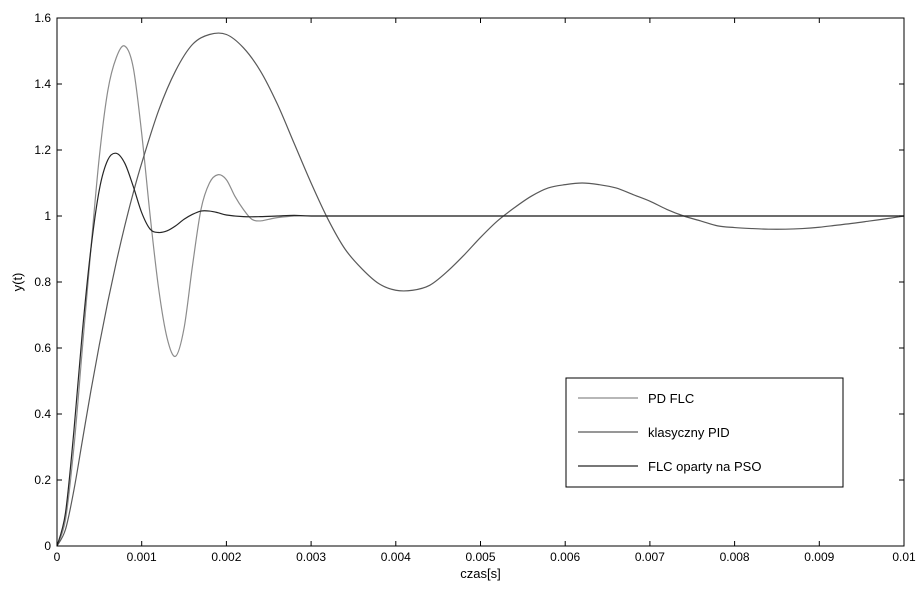  I want to click on x-tick-label: 0, so click(57, 557).